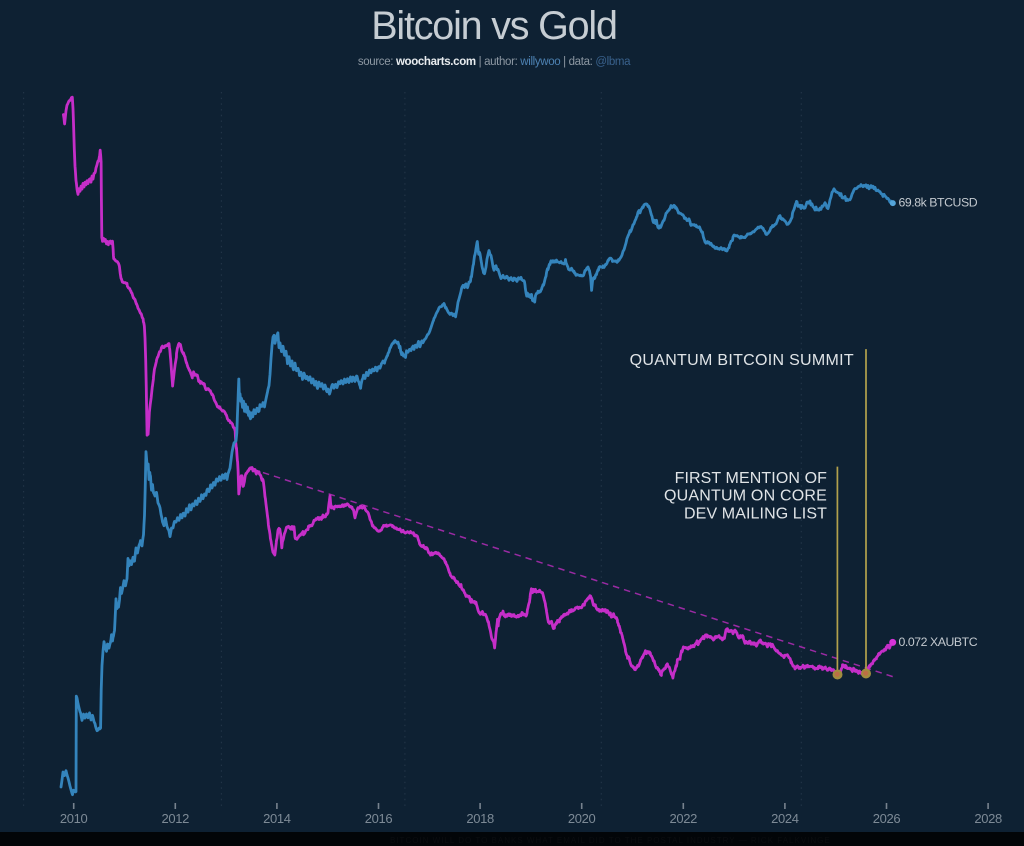 This screenshot has width=1024, height=846. I want to click on svg-text: 2016, so click(379, 818).